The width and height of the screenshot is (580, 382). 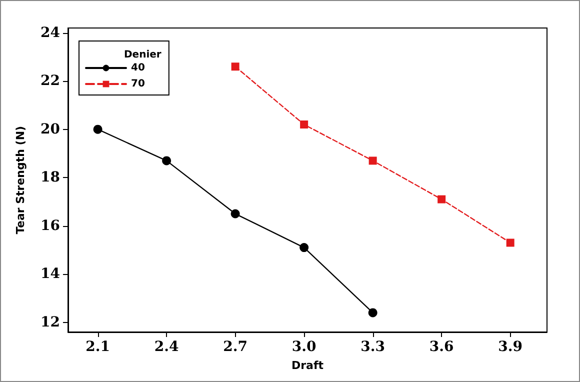 What do you see at coordinates (50, 322) in the screenshot?
I see `y-tick-label: 12` at bounding box center [50, 322].